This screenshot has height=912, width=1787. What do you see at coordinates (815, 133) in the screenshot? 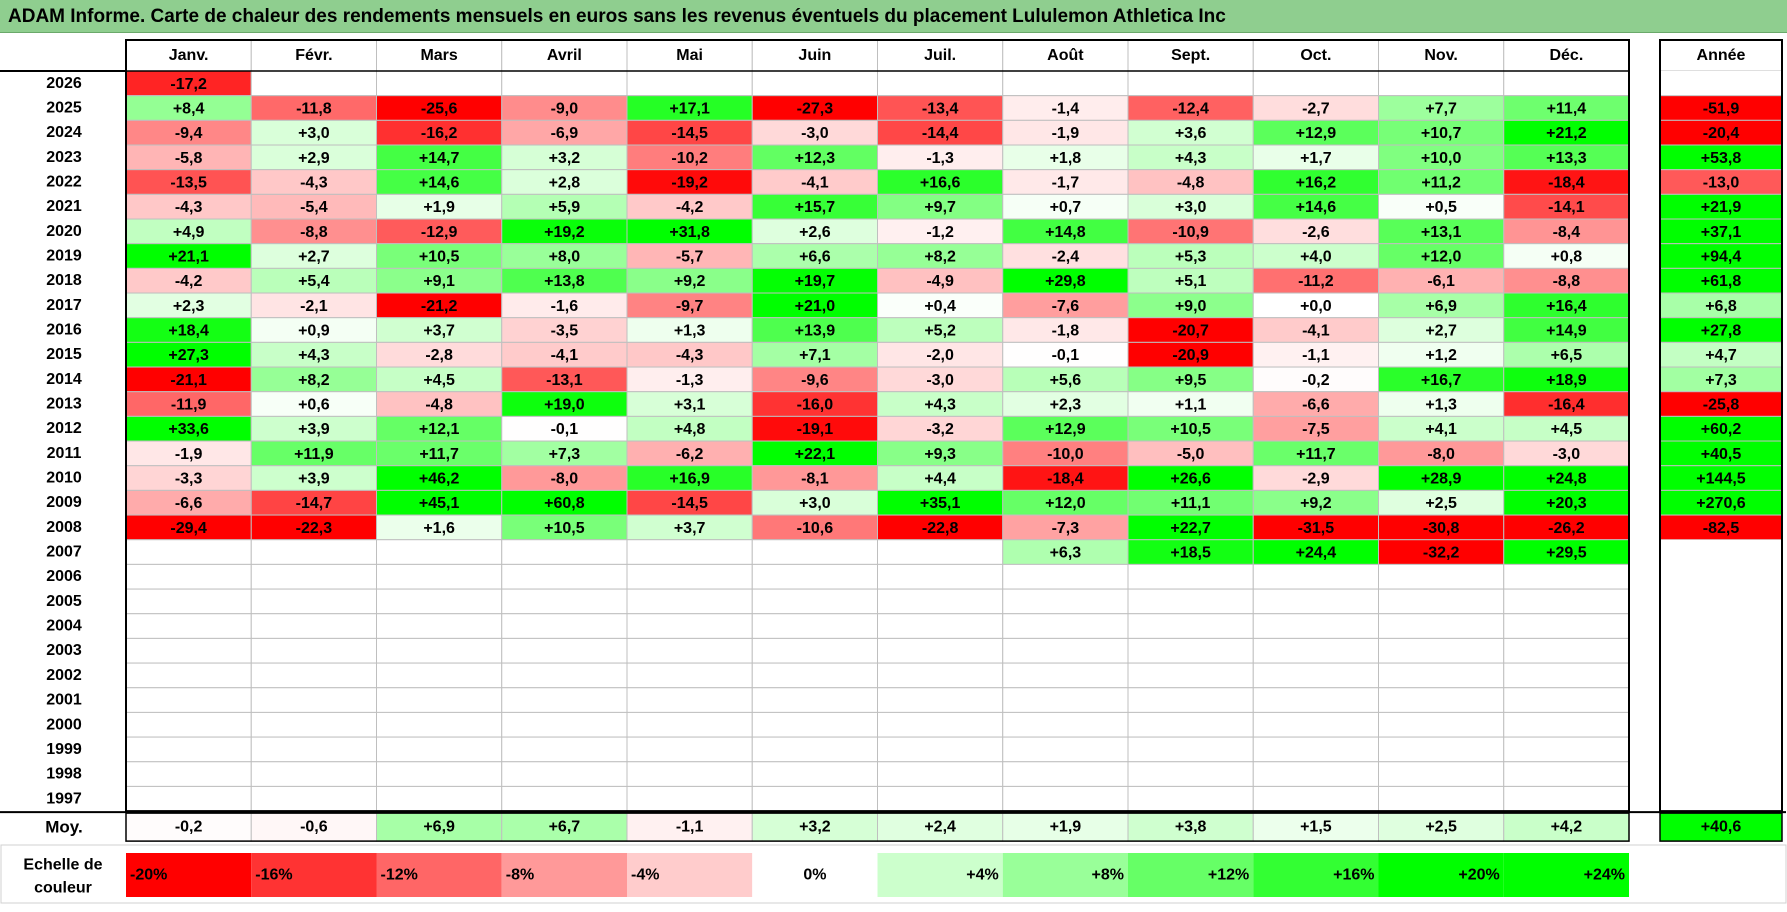
I see `heatmap-cell-value: -3,0` at bounding box center [815, 133].